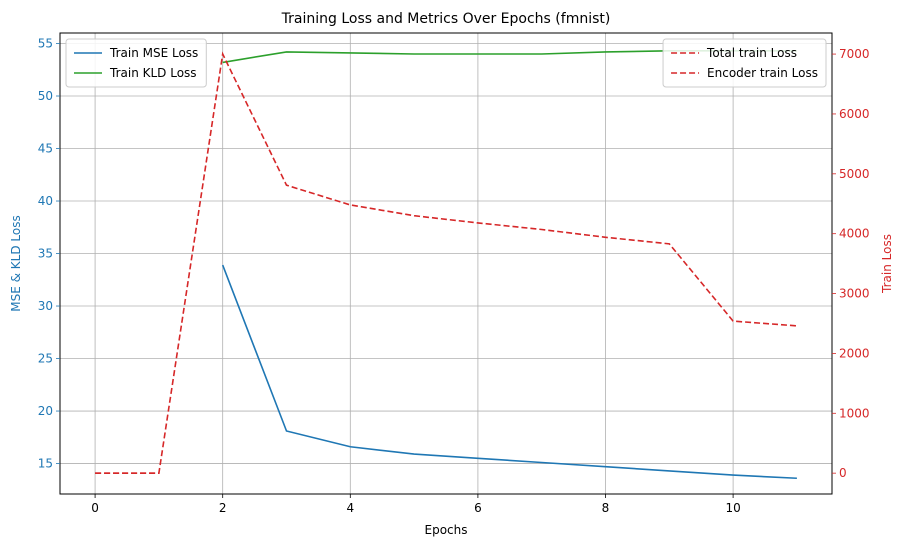 The image size is (906, 551). Describe the element at coordinates (45, 464) in the screenshot. I see `left-y-tick-label: 15` at that location.